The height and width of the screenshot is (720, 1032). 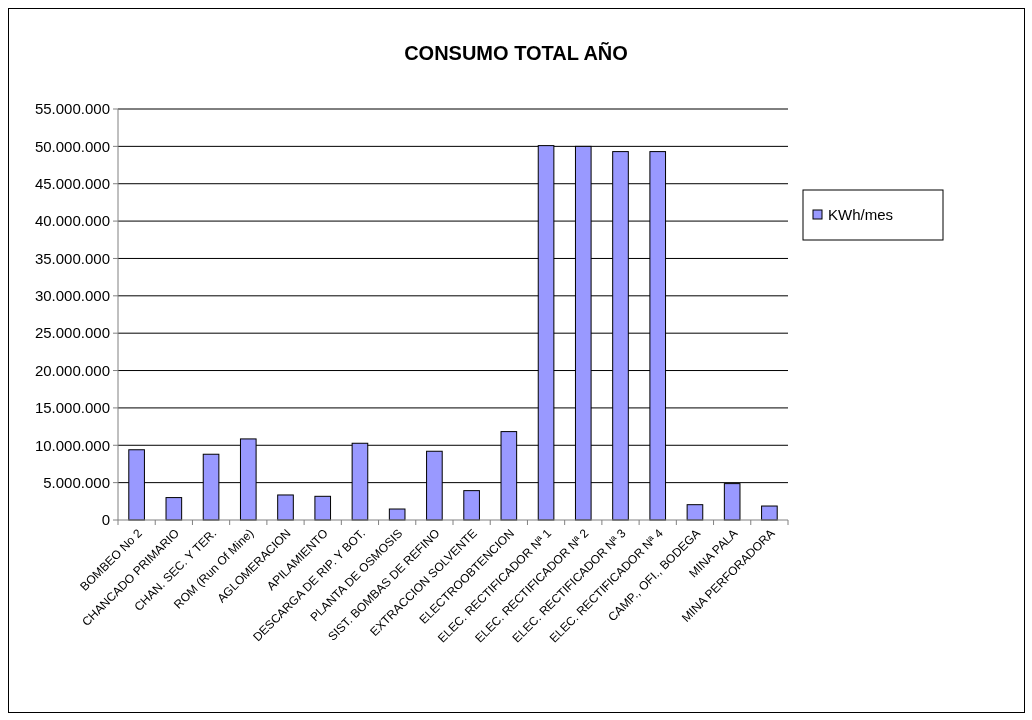 I want to click on y-tick-label: 55.000.000, so click(x=72, y=109).